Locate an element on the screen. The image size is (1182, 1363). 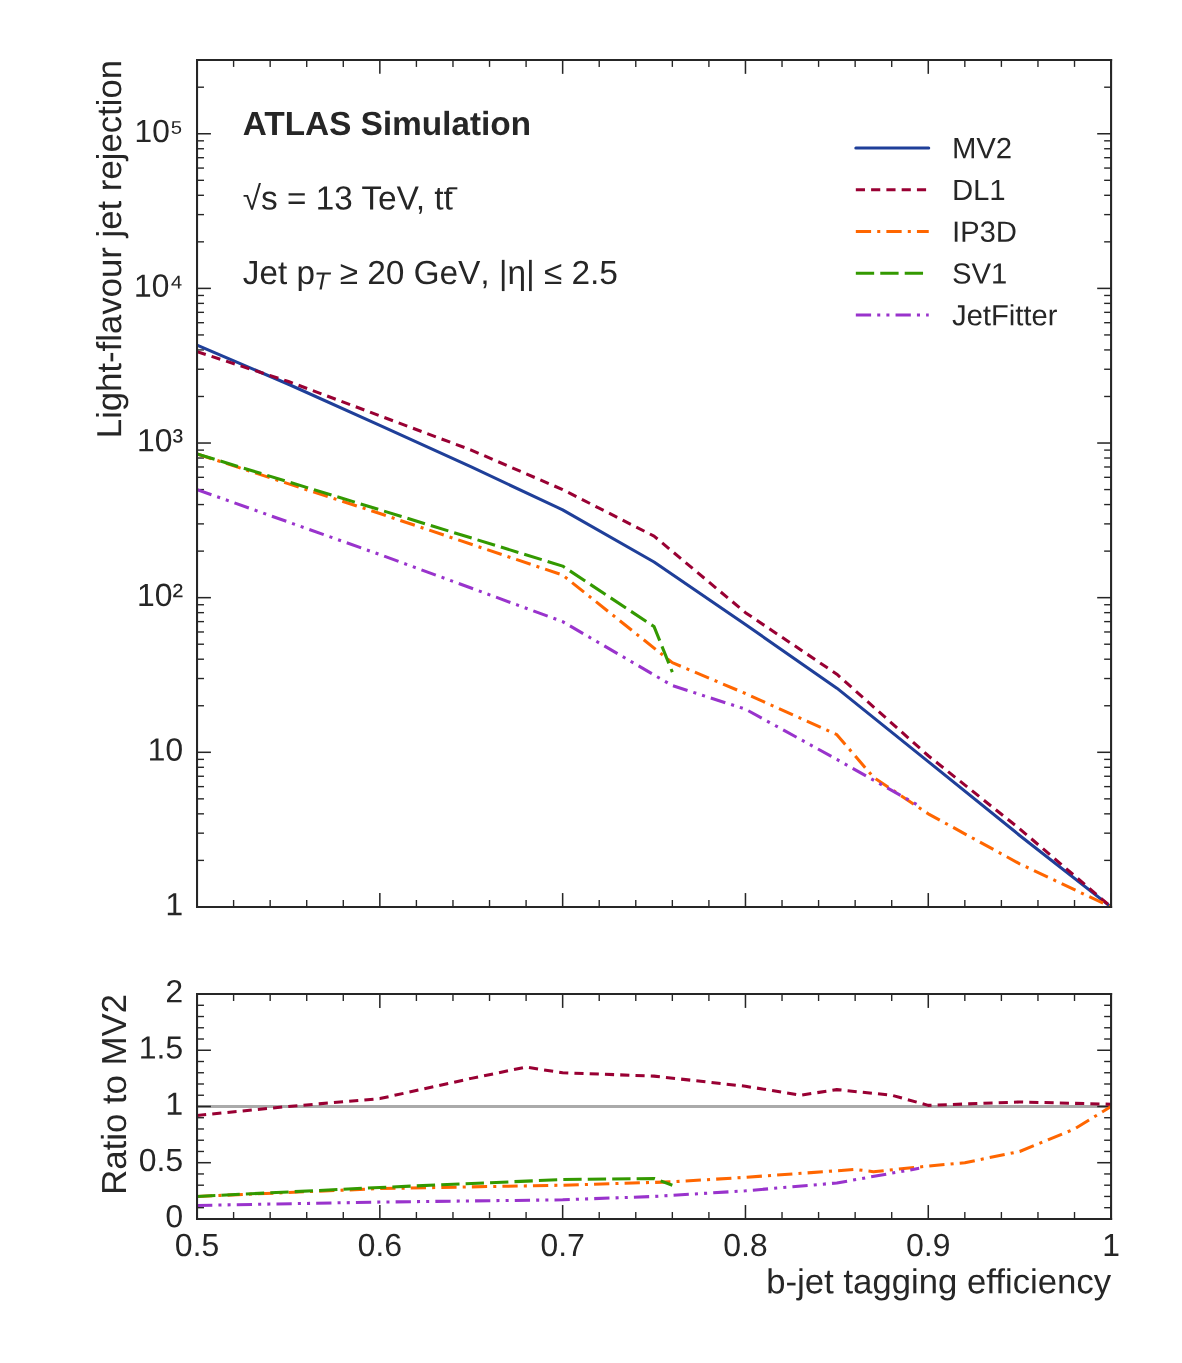
y-tick-label: 10³ is located at coordinates (161, 440).